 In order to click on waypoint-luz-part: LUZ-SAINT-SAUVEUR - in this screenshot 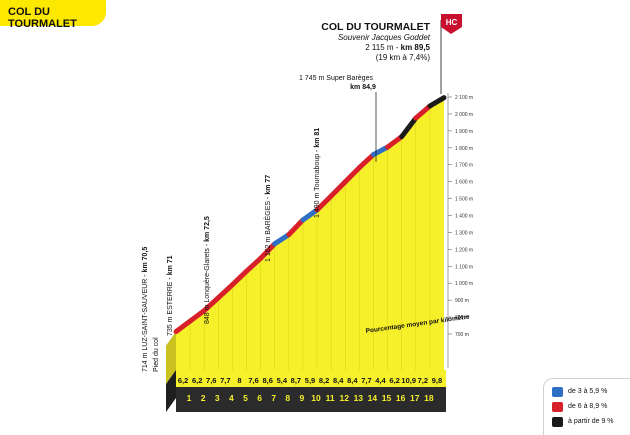, I will do `click(145, 311)`.